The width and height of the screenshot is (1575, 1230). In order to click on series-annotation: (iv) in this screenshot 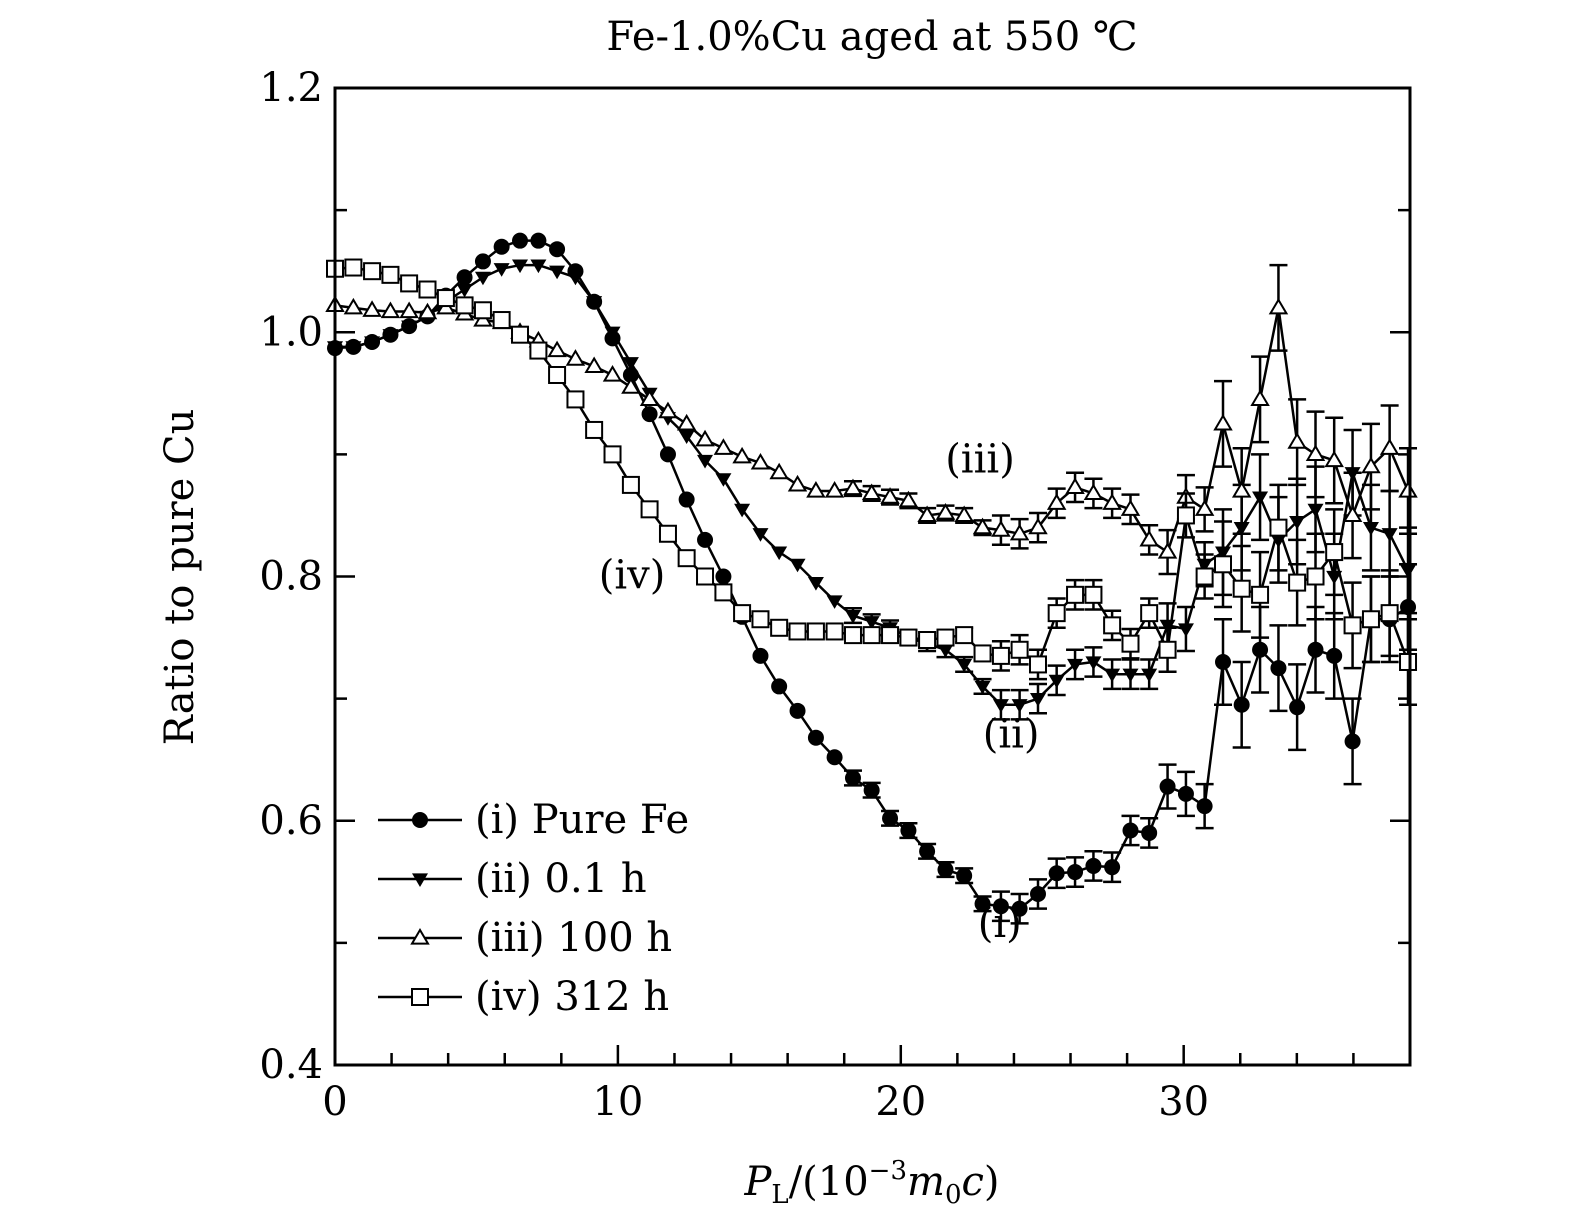, I will do `click(632, 576)`.